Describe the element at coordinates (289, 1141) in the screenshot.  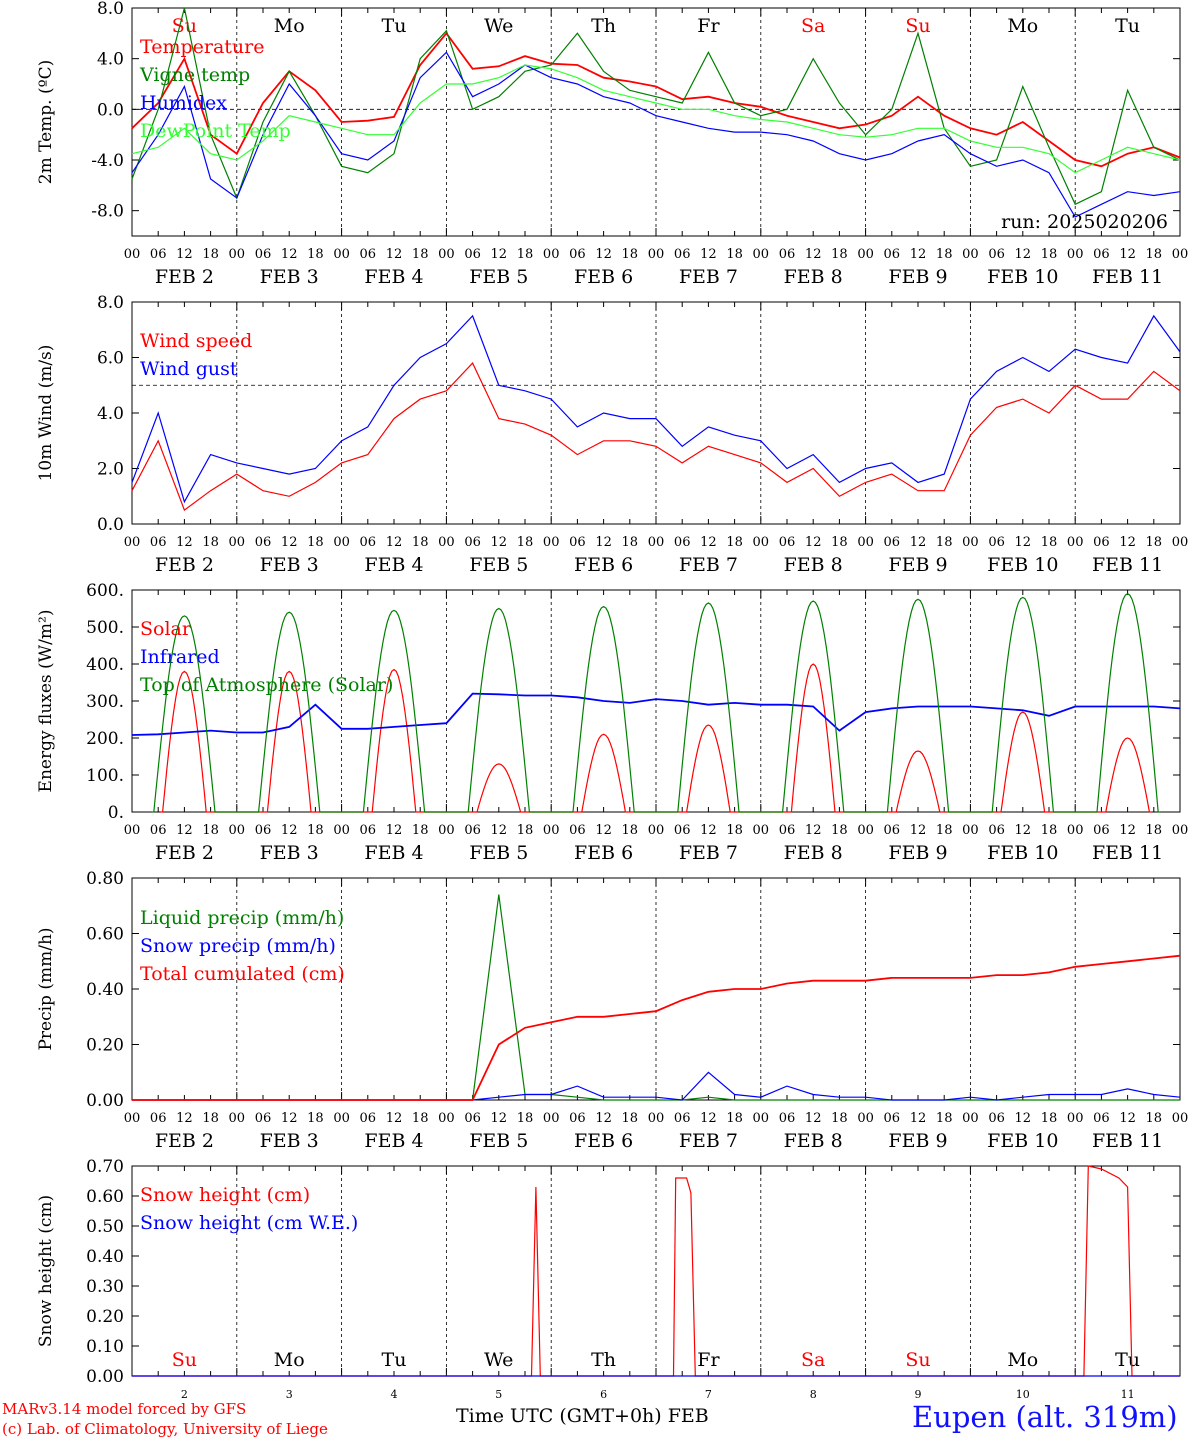
I see `date-label: FEB 3` at that location.